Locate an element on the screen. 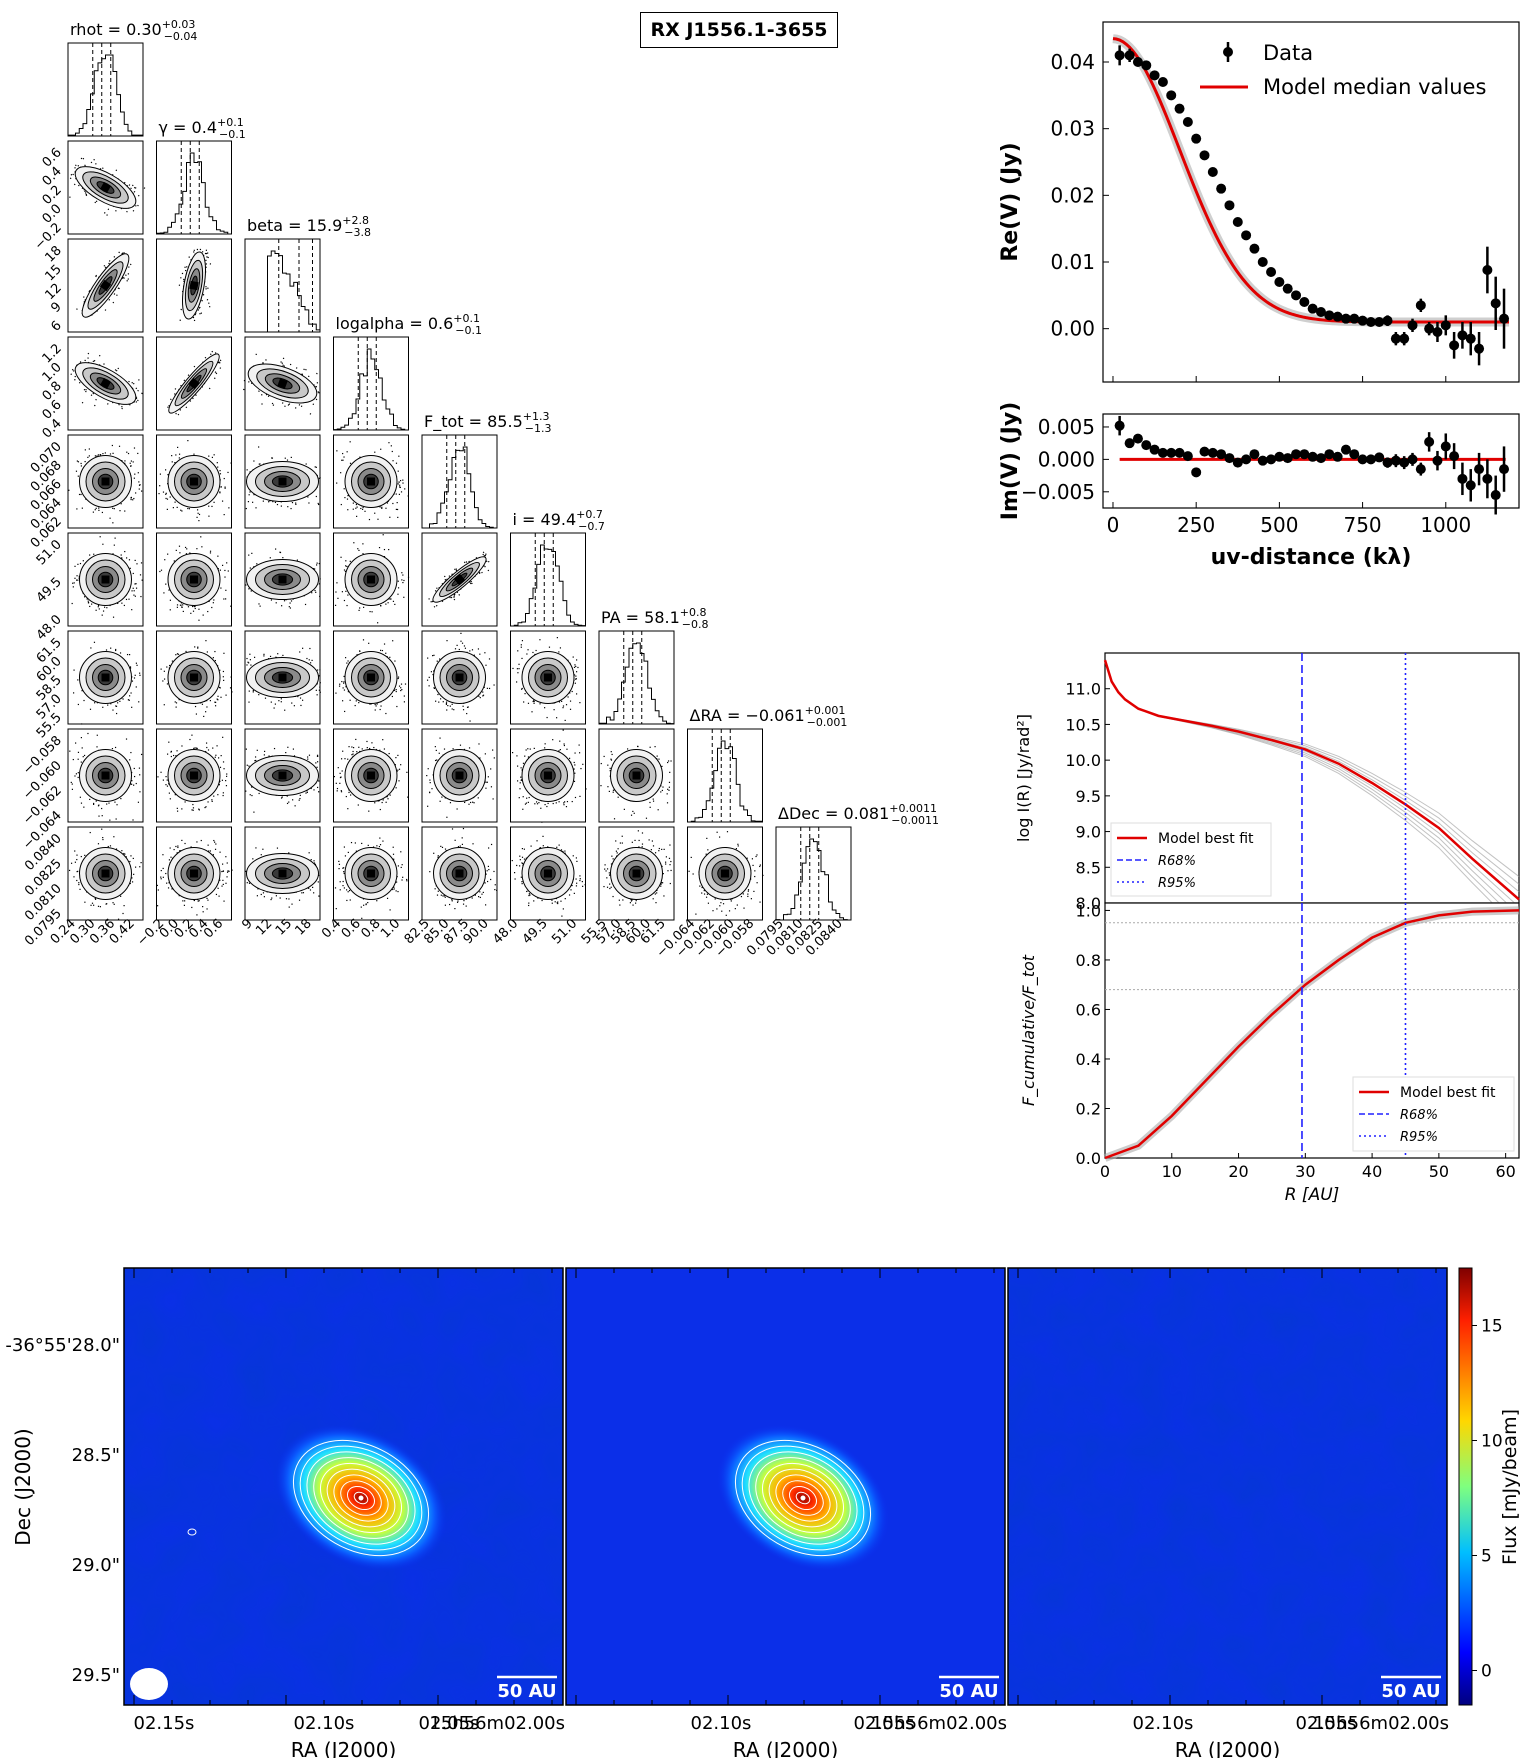 The image size is (1529, 1758). density-rhot-i is located at coordinates (107, 577).